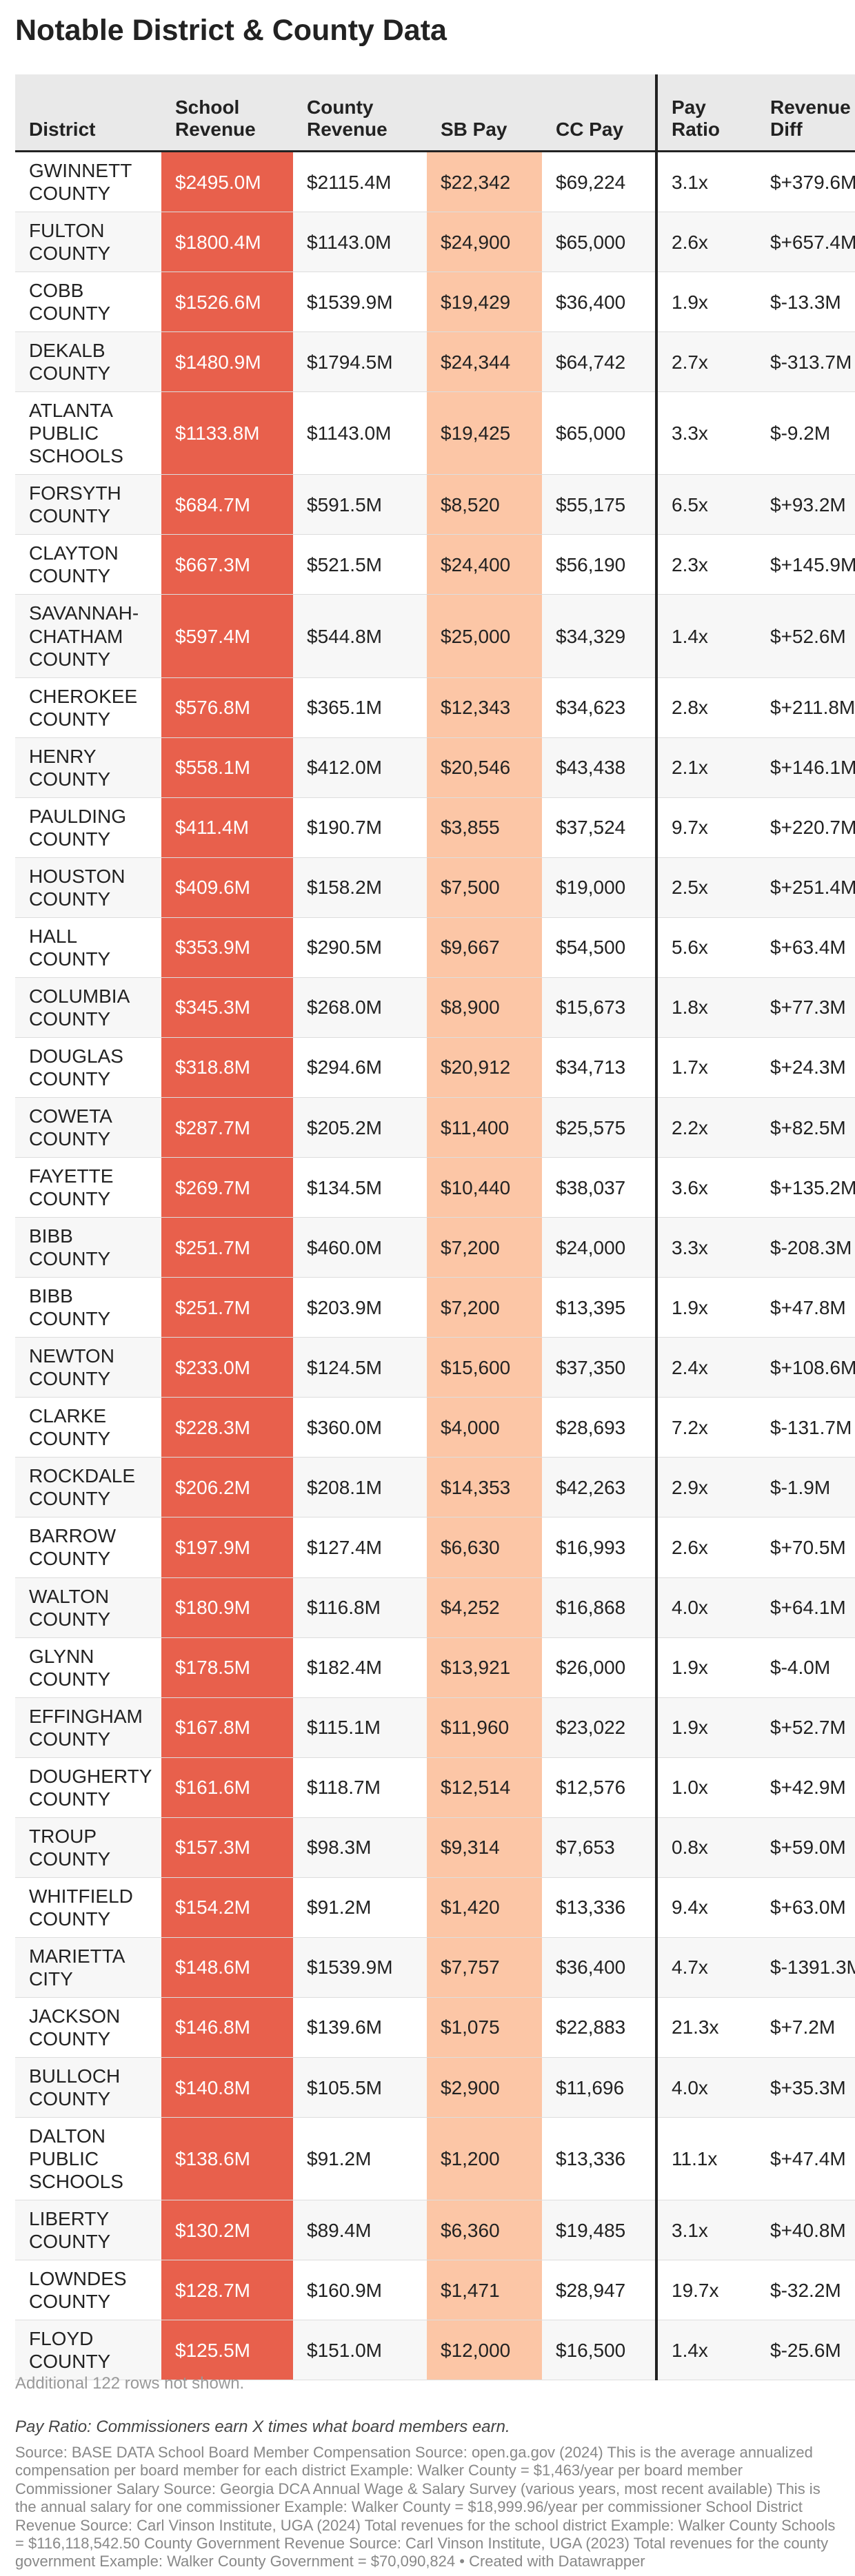  I want to click on table-cell: $+40.8M, so click(805, 2230).